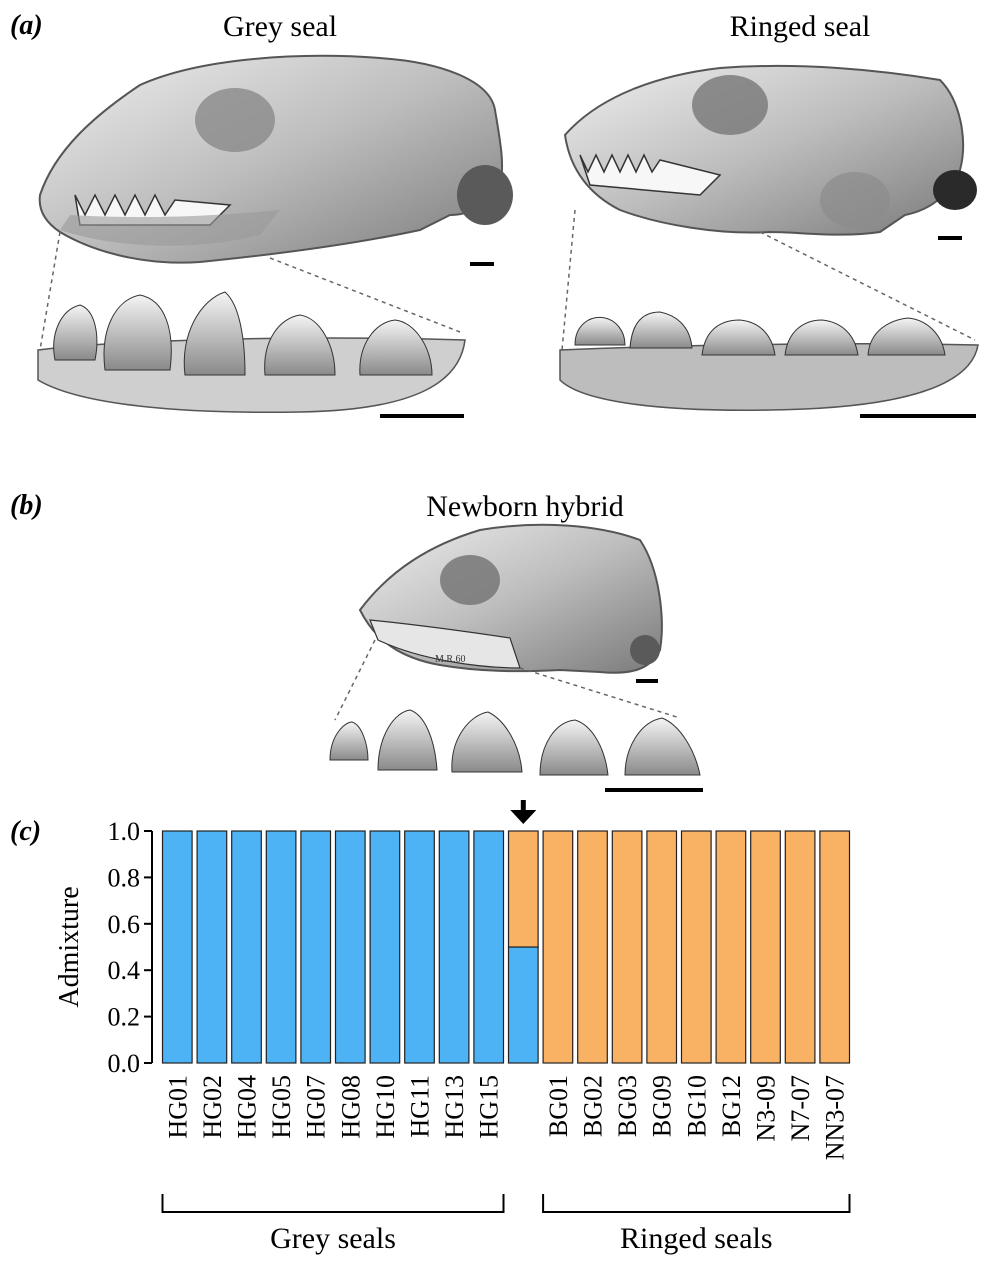 This screenshot has height=1263, width=1000. What do you see at coordinates (124, 831) in the screenshot?
I see `y-tick-label: 1.0` at bounding box center [124, 831].